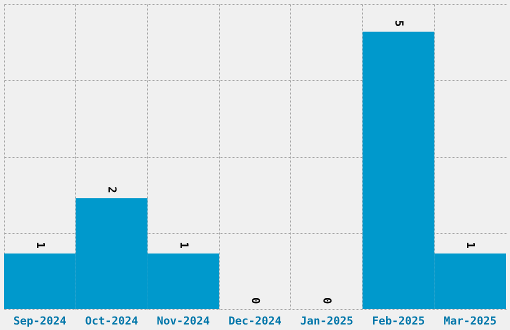 The width and height of the screenshot is (510, 330). Describe the element at coordinates (255, 321) in the screenshot. I see `x-tick-label: Dec-2024` at that location.